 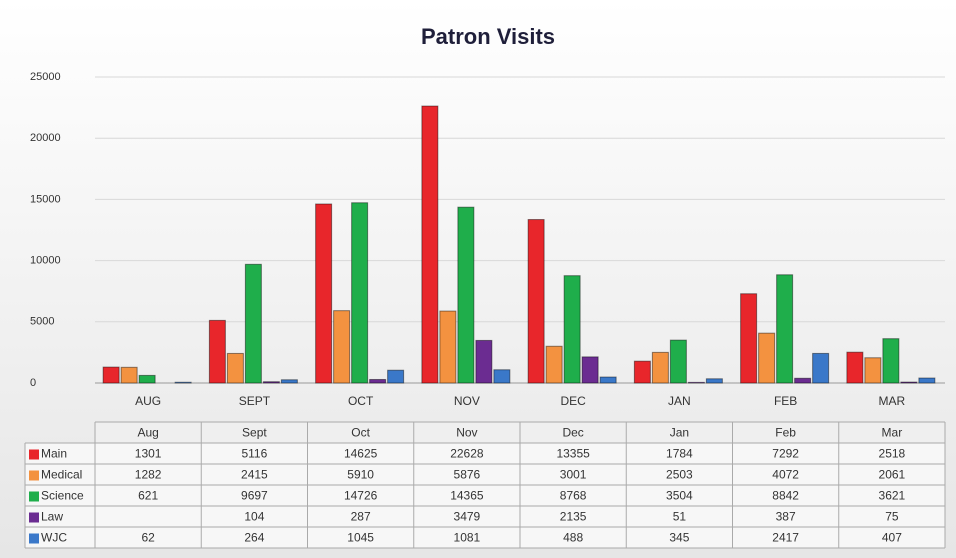 What do you see at coordinates (254, 475) in the screenshot?
I see `table-cell: 2415` at bounding box center [254, 475].